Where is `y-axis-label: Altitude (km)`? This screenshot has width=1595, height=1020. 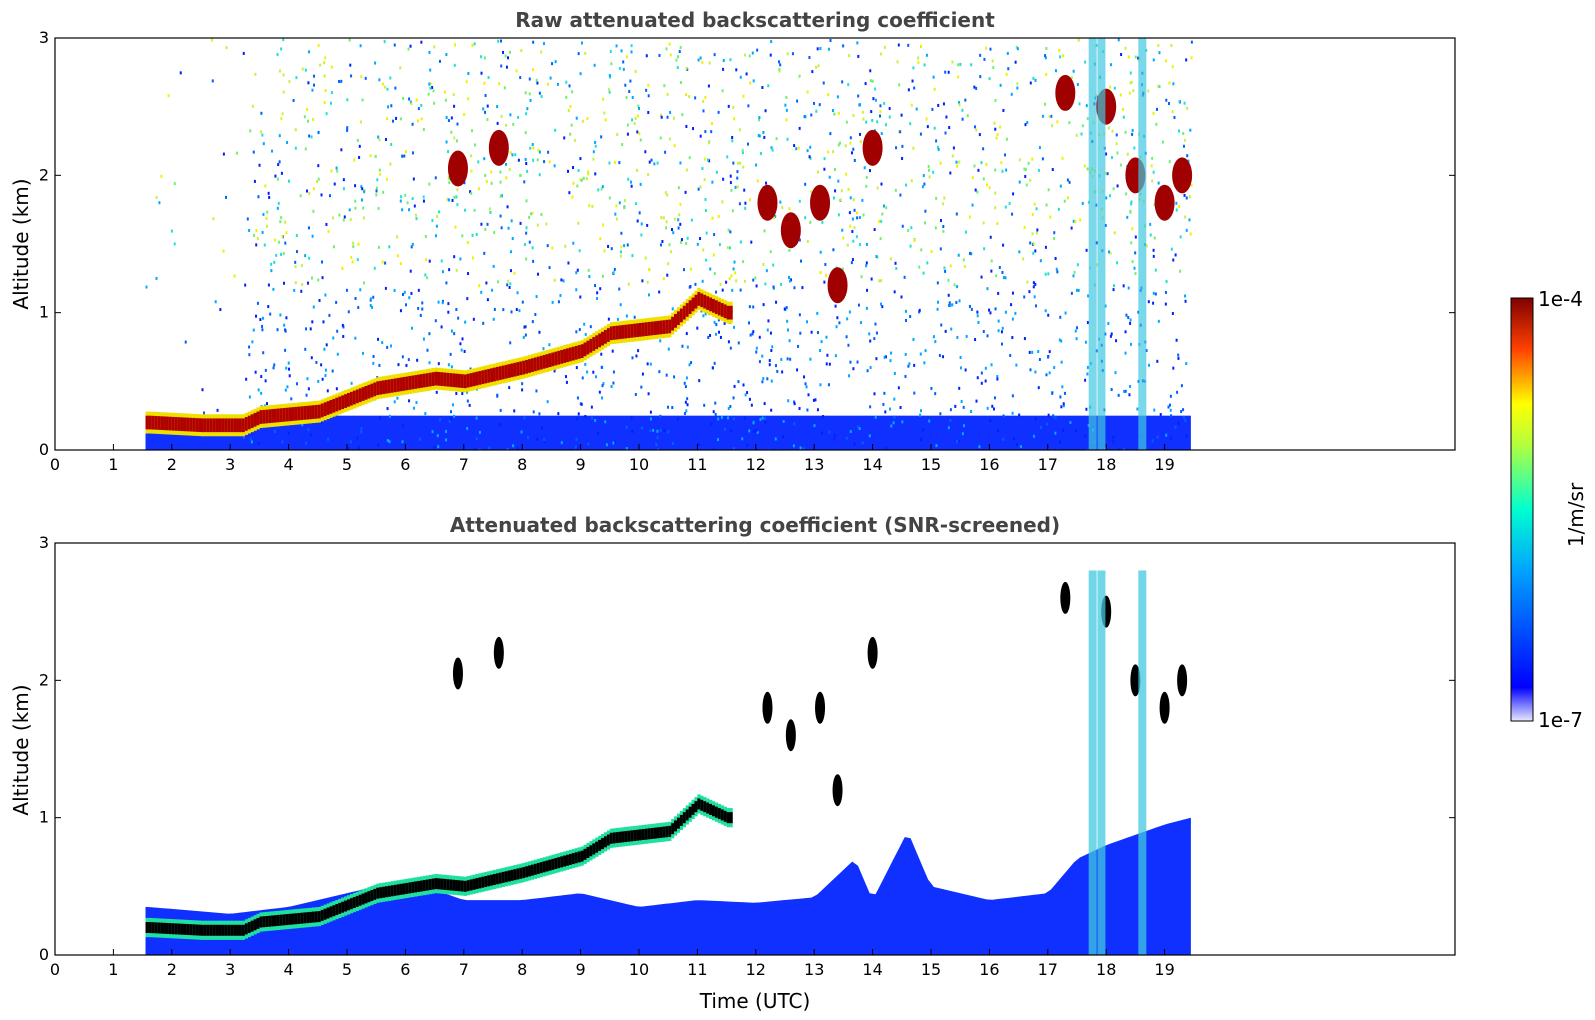 y-axis-label: Altitude (km) is located at coordinates (21, 749).